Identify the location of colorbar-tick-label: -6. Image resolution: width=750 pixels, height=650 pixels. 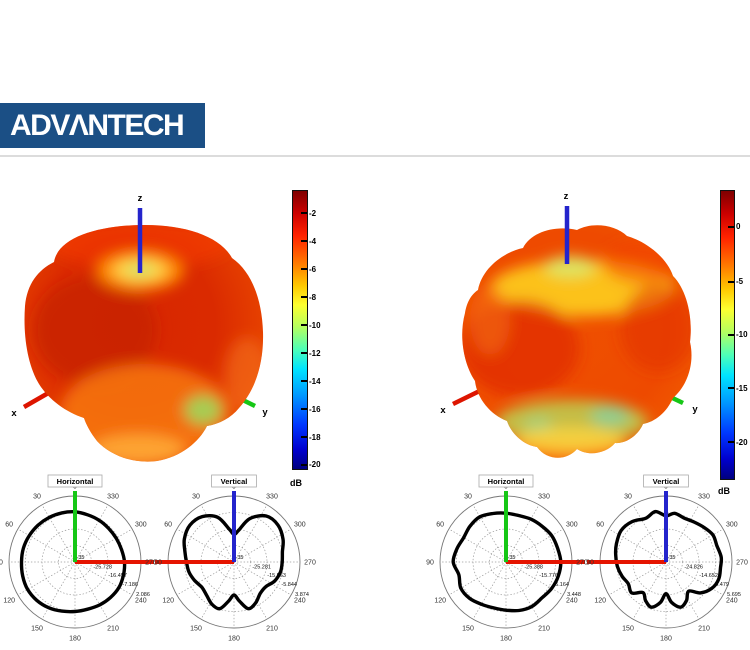
(313, 269).